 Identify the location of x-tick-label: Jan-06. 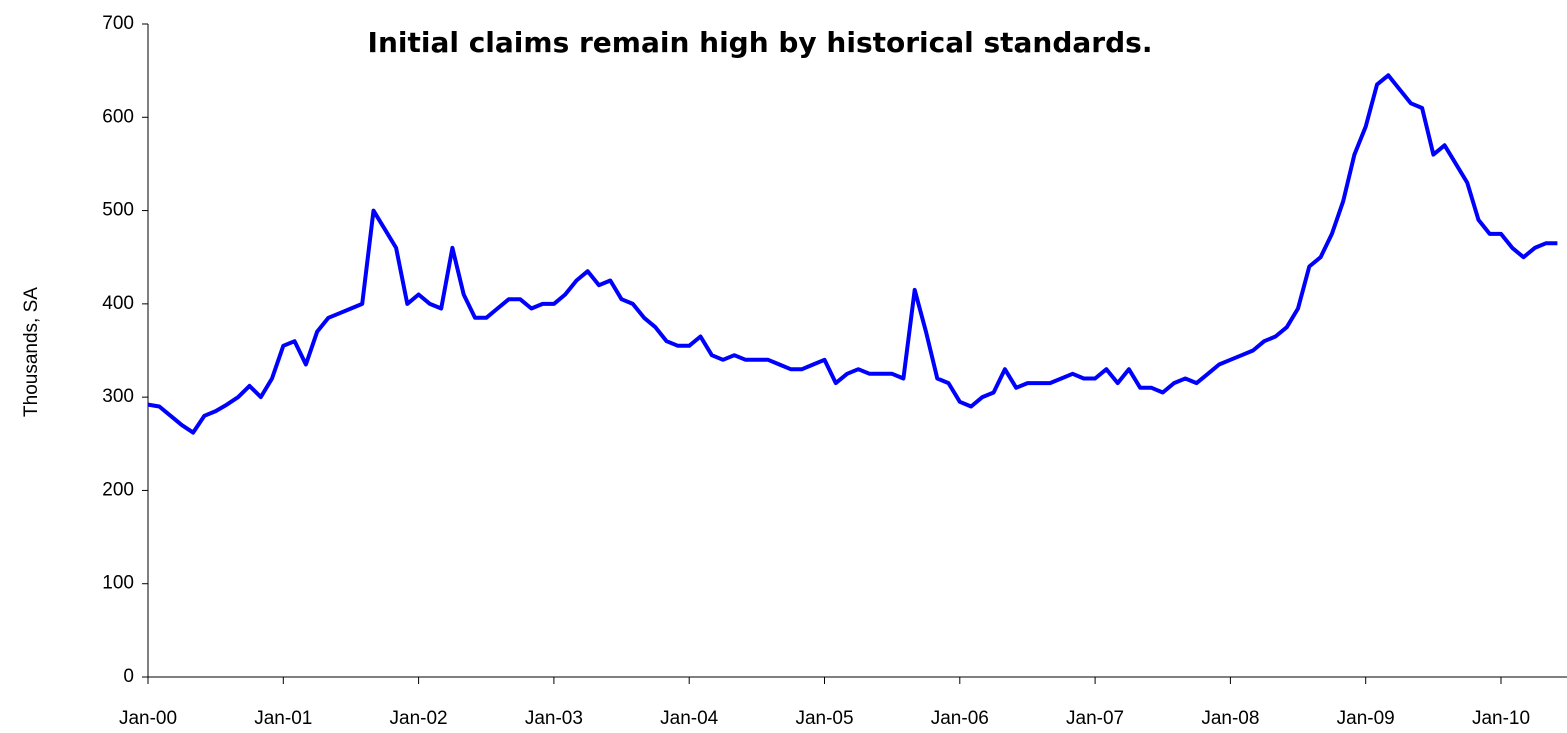
(960, 718).